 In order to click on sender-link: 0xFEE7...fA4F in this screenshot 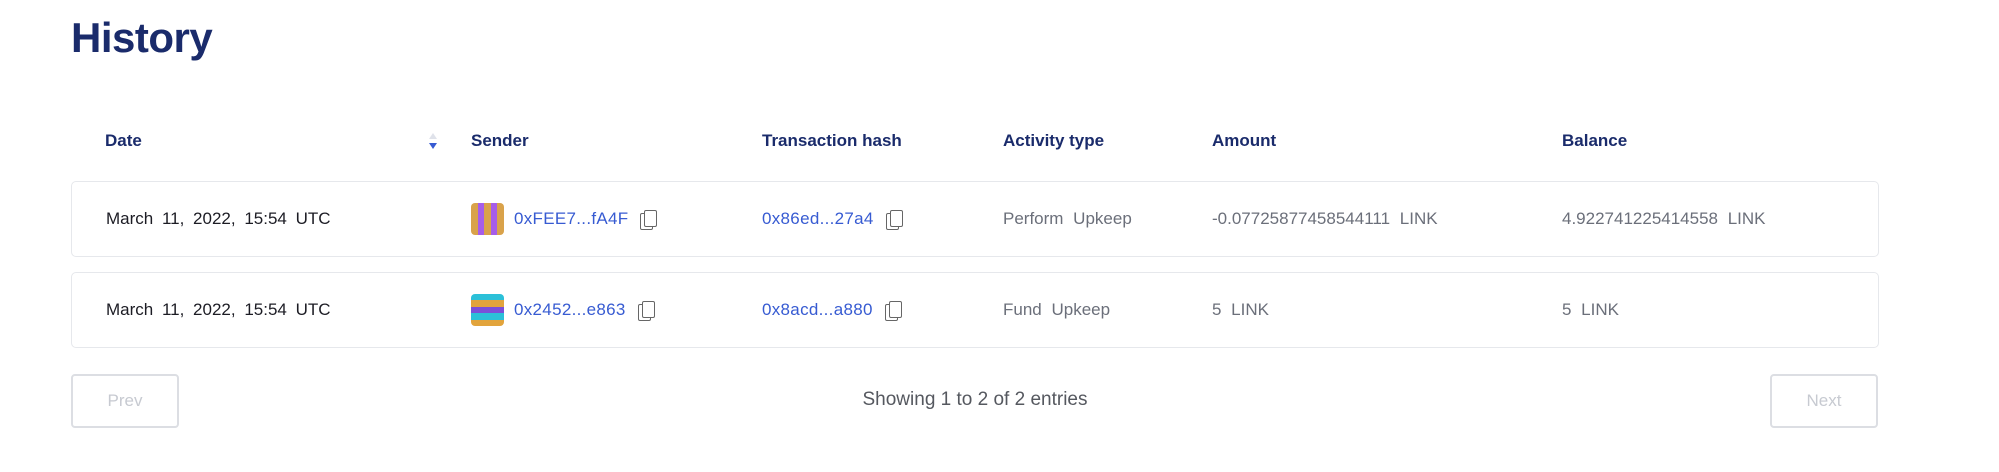, I will do `click(571, 218)`.